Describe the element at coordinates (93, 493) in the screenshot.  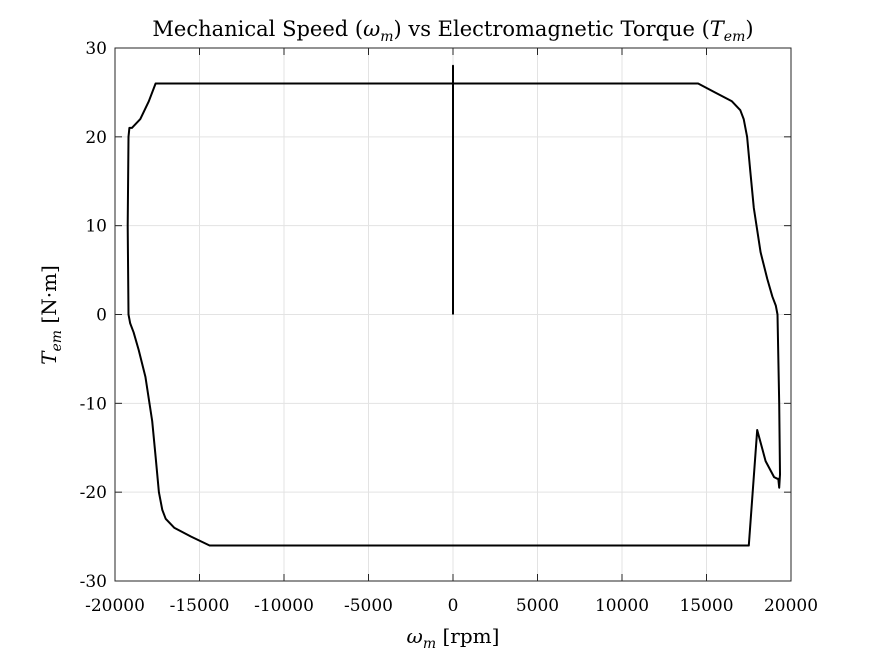
I see `y-tick-label: -20` at that location.